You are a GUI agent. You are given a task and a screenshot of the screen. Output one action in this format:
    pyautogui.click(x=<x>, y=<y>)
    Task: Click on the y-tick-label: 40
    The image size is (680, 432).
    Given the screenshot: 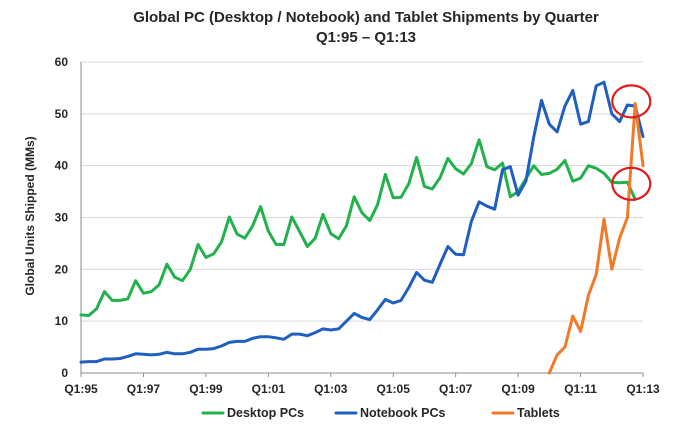 What is the action you would take?
    pyautogui.click(x=62, y=166)
    